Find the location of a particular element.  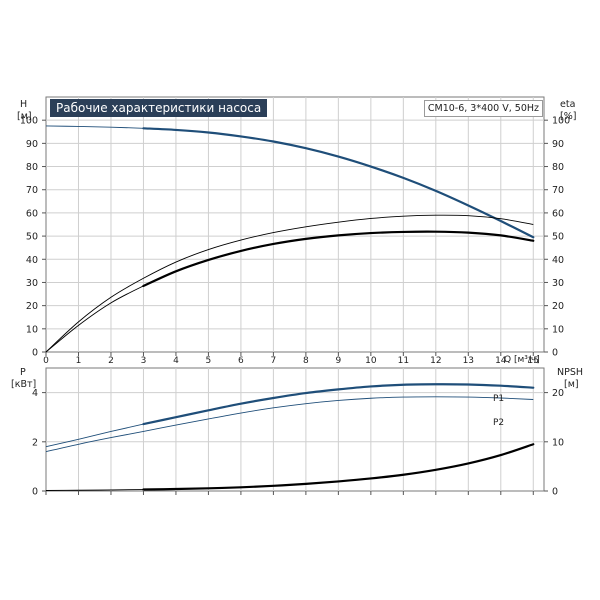

right-tick-label: 100 is located at coordinates (561, 121).